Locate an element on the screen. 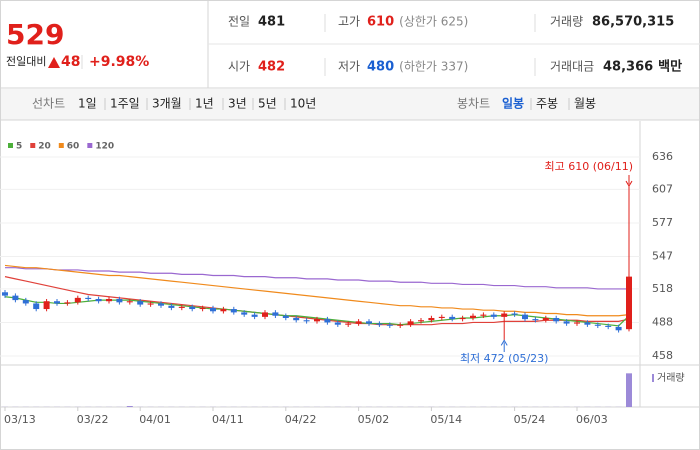  legend-label: 5 is located at coordinates (19, 147).